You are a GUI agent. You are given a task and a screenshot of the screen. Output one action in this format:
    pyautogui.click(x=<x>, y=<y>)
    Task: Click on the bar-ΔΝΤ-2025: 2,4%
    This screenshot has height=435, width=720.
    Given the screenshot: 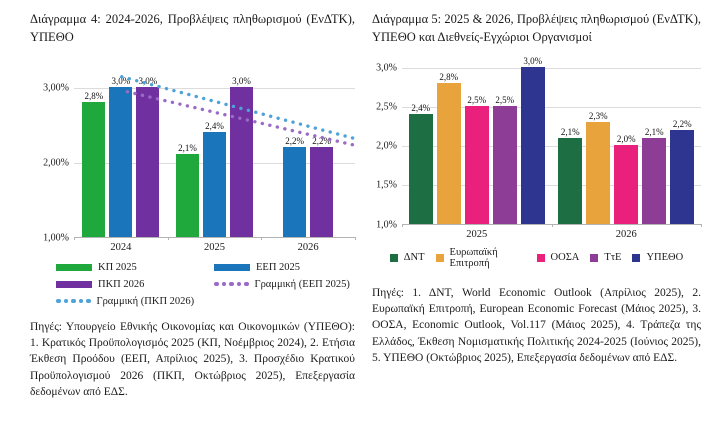 What is the action you would take?
    pyautogui.click(x=420, y=163)
    